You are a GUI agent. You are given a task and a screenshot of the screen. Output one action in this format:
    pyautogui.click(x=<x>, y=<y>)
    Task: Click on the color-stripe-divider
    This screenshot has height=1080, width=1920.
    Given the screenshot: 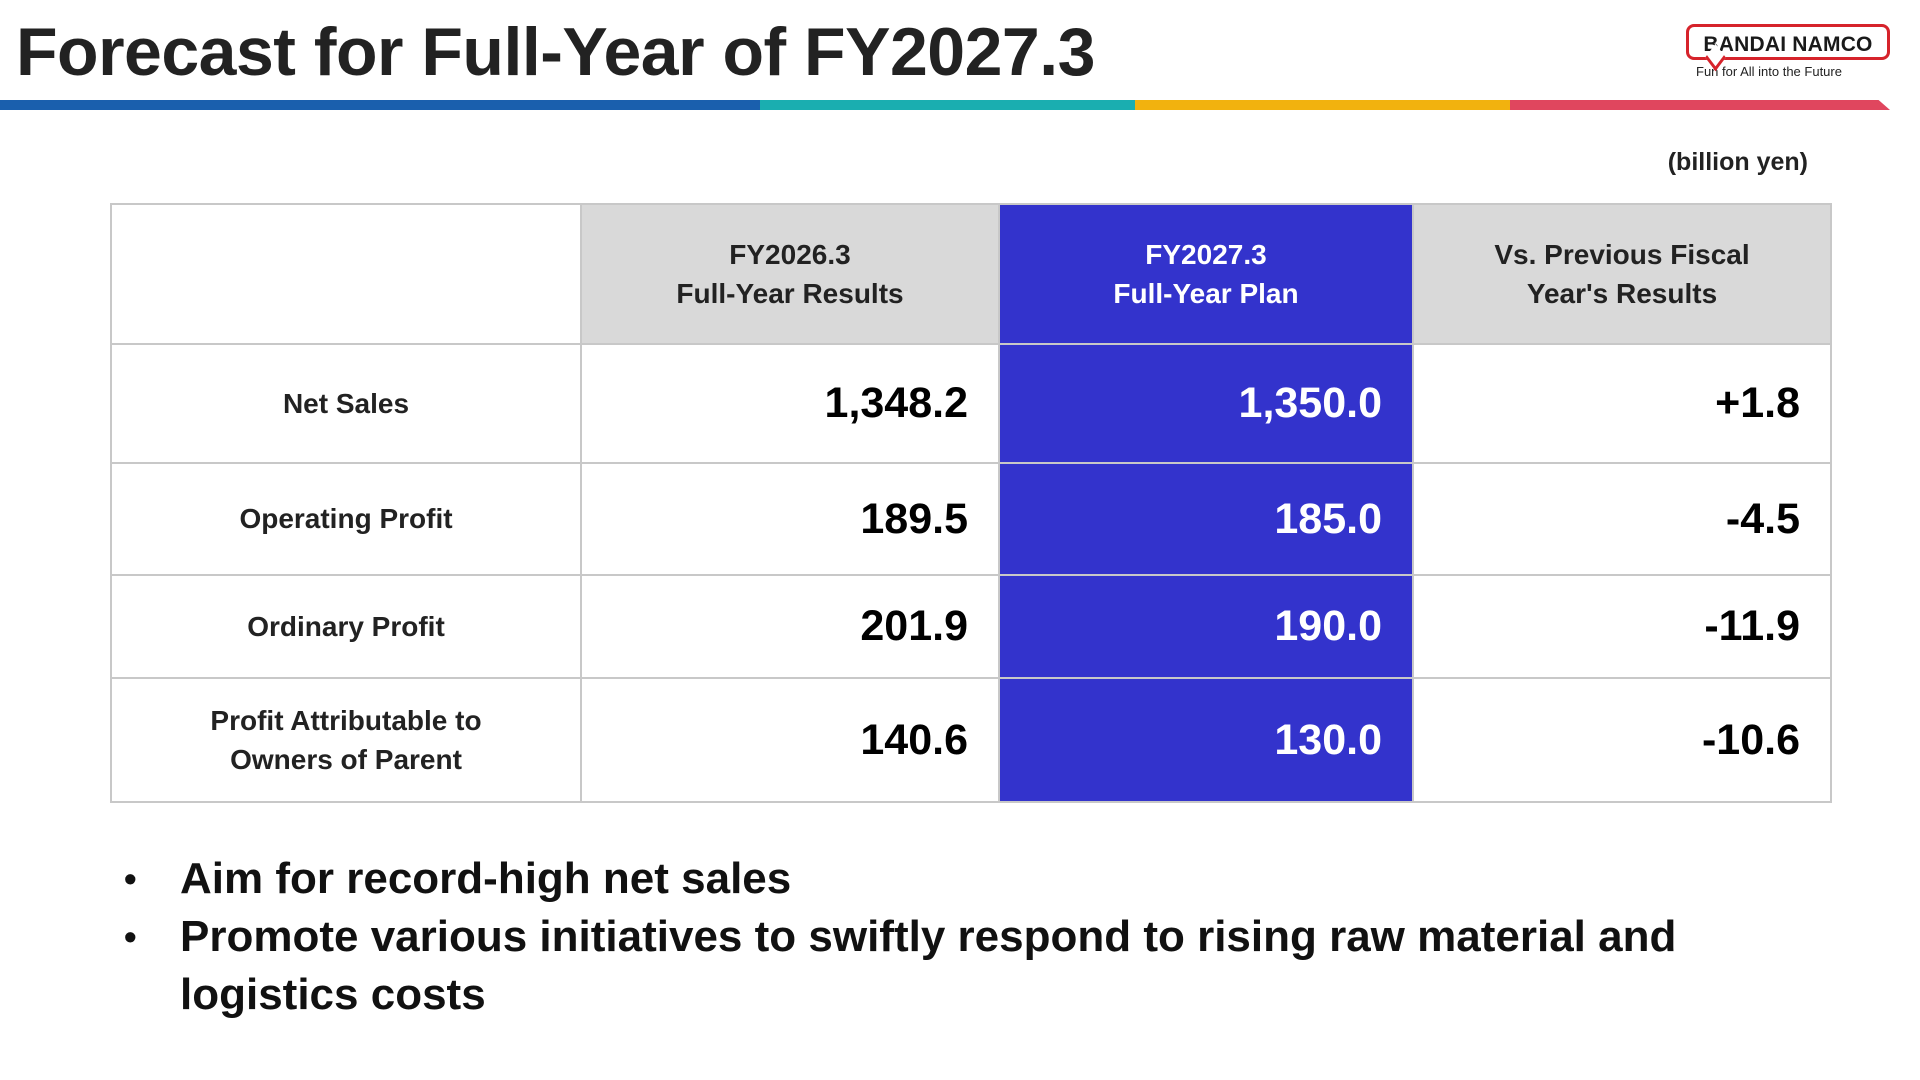 What is the action you would take?
    pyautogui.click(x=945, y=105)
    